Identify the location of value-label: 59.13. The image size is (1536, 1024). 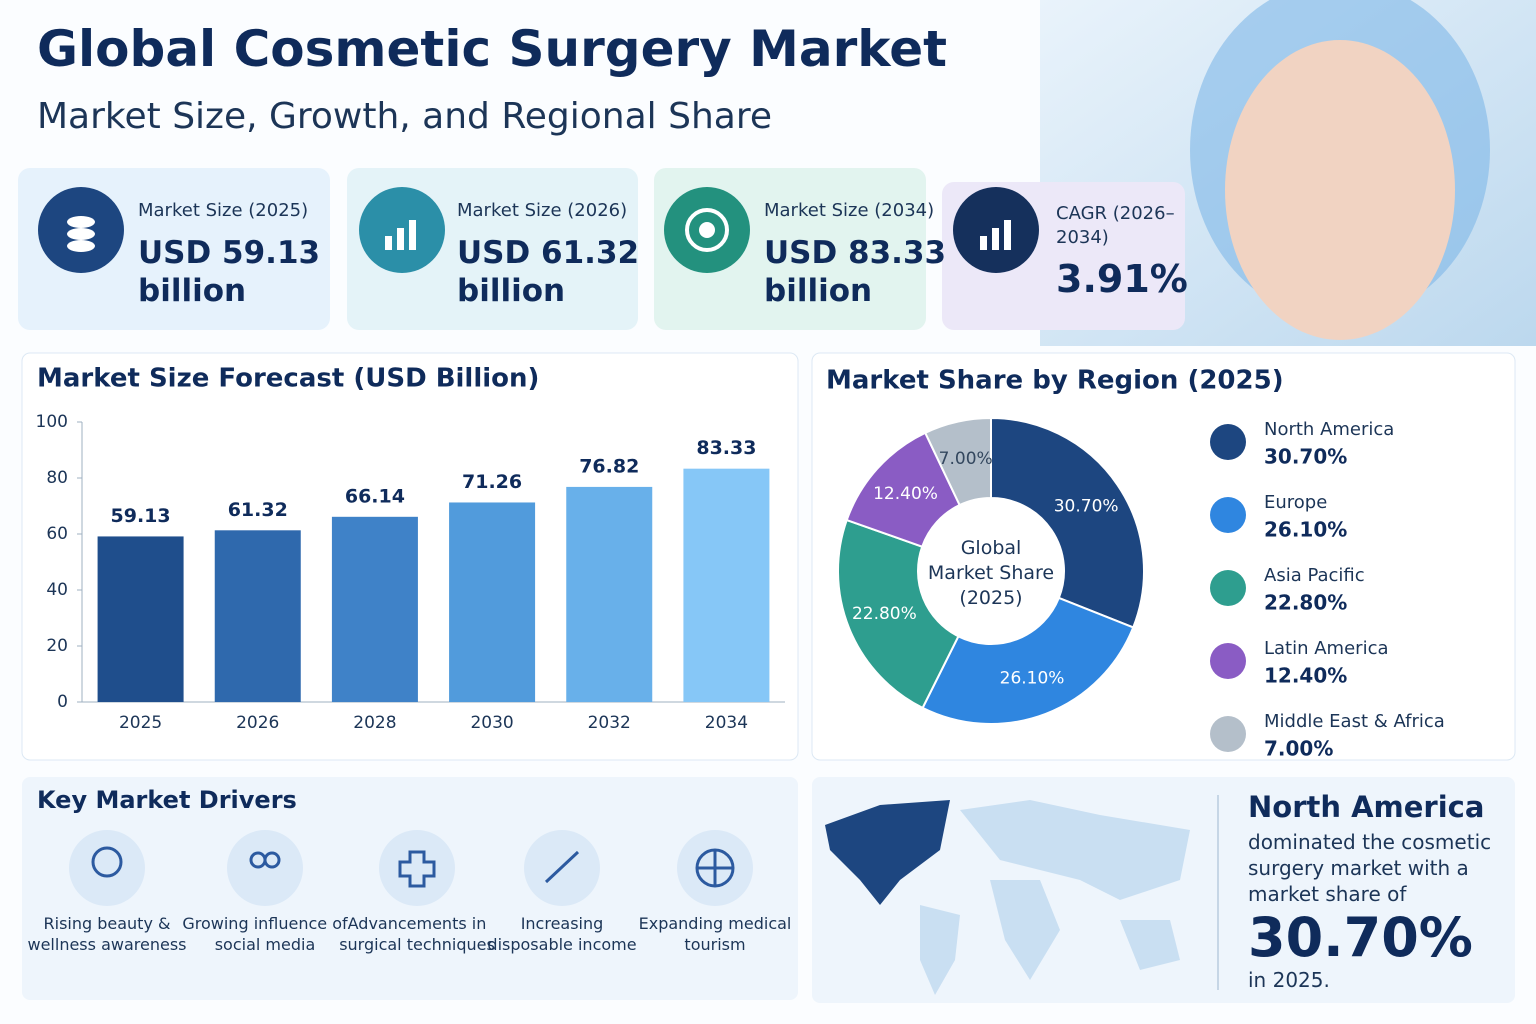
(141, 516).